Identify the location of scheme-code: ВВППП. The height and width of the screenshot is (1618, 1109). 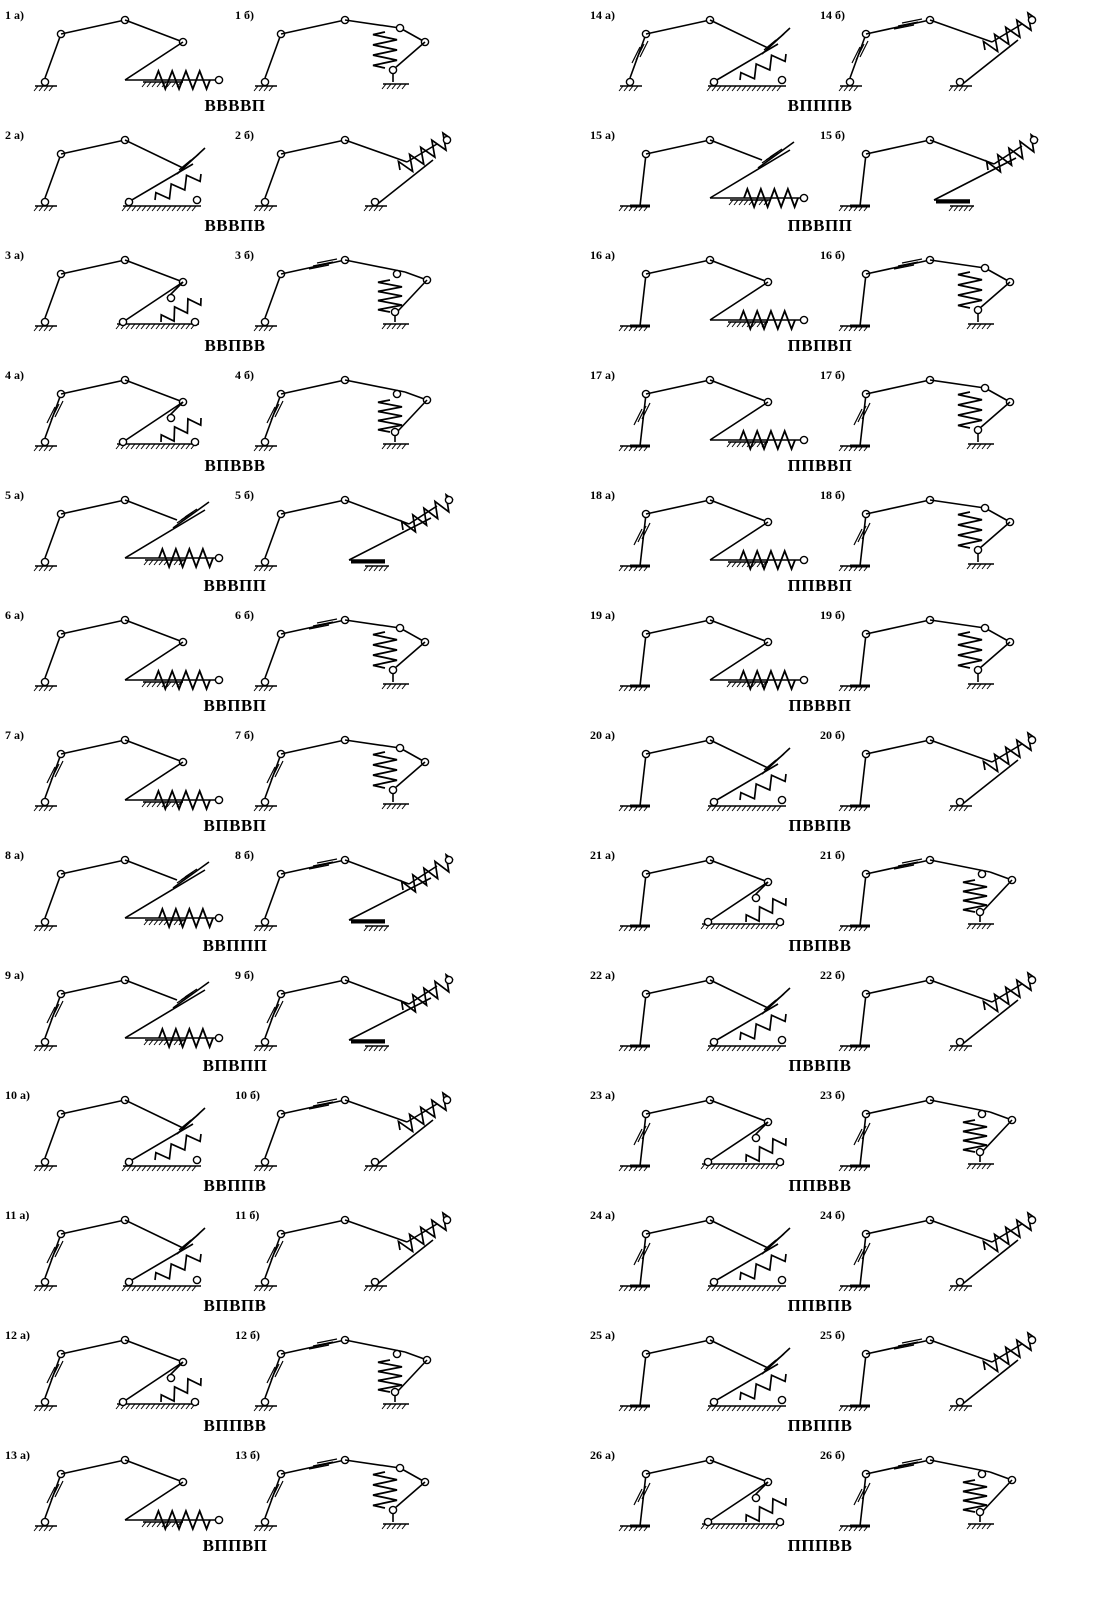
(235, 945).